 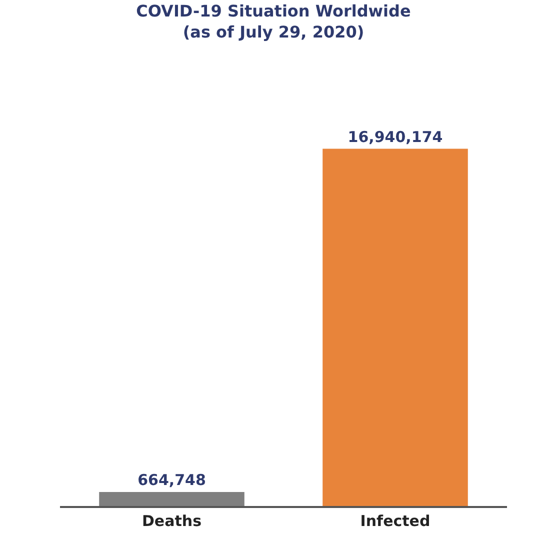 I want to click on chart-title: COVID-19 Situation Worldwide (as of July 29, 2020), so click(x=273, y=22).